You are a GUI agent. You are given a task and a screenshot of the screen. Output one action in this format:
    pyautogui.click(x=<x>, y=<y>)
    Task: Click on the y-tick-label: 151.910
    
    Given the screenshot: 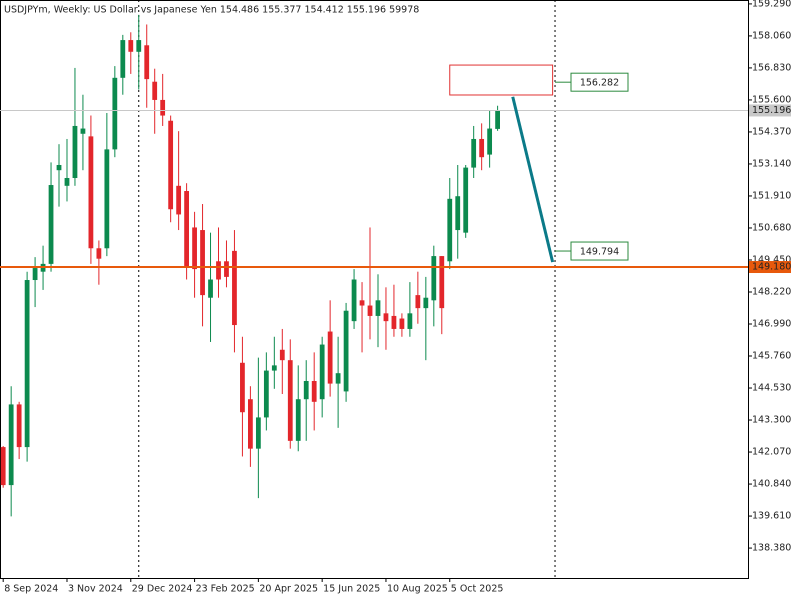 What is the action you would take?
    pyautogui.click(x=771, y=195)
    